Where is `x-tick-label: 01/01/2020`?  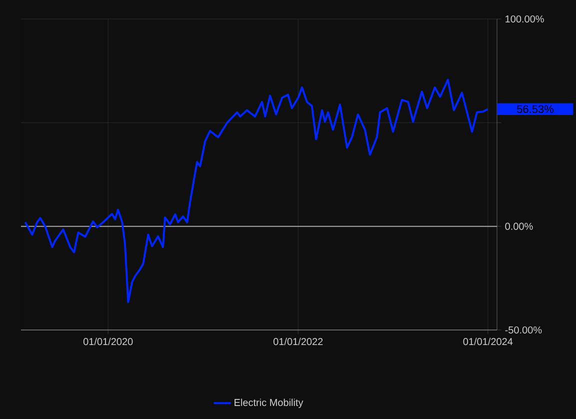 x-tick-label: 01/01/2020 is located at coordinates (108, 342).